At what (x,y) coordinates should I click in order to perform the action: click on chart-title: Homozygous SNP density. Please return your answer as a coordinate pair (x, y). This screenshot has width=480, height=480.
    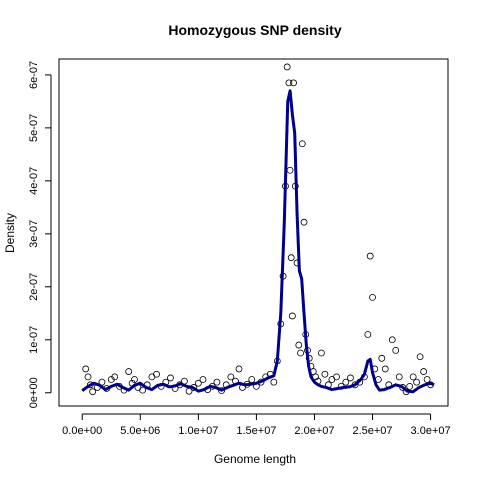
    Looking at the image, I should click on (254, 30).